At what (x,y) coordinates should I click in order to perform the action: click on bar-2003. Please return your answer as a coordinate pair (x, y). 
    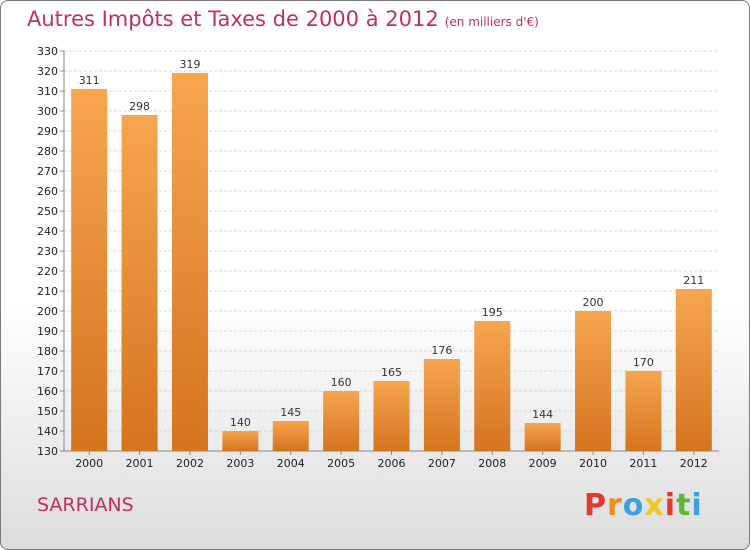
    Looking at the image, I should click on (240, 441).